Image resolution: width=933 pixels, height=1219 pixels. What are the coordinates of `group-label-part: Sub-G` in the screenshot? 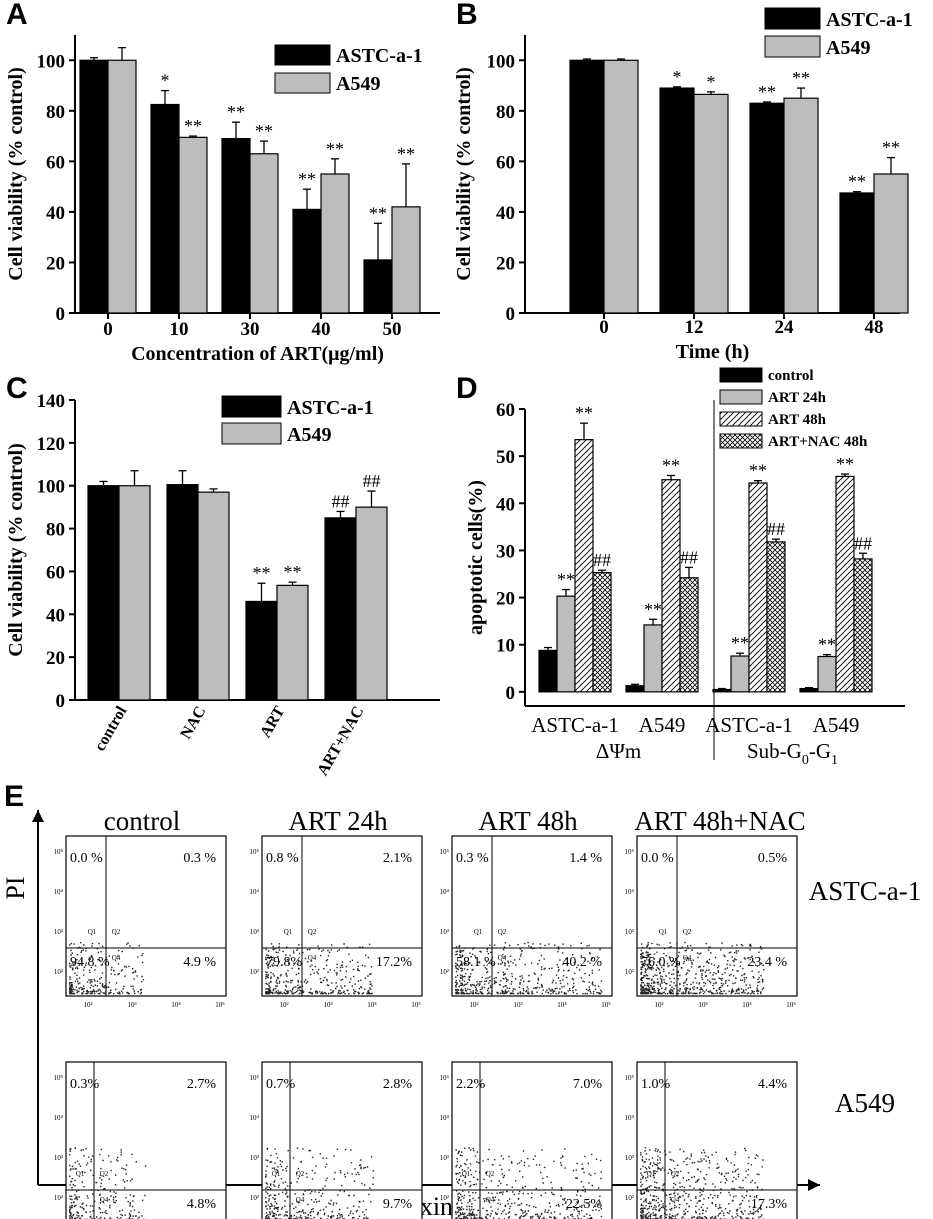 It's located at (774, 751).